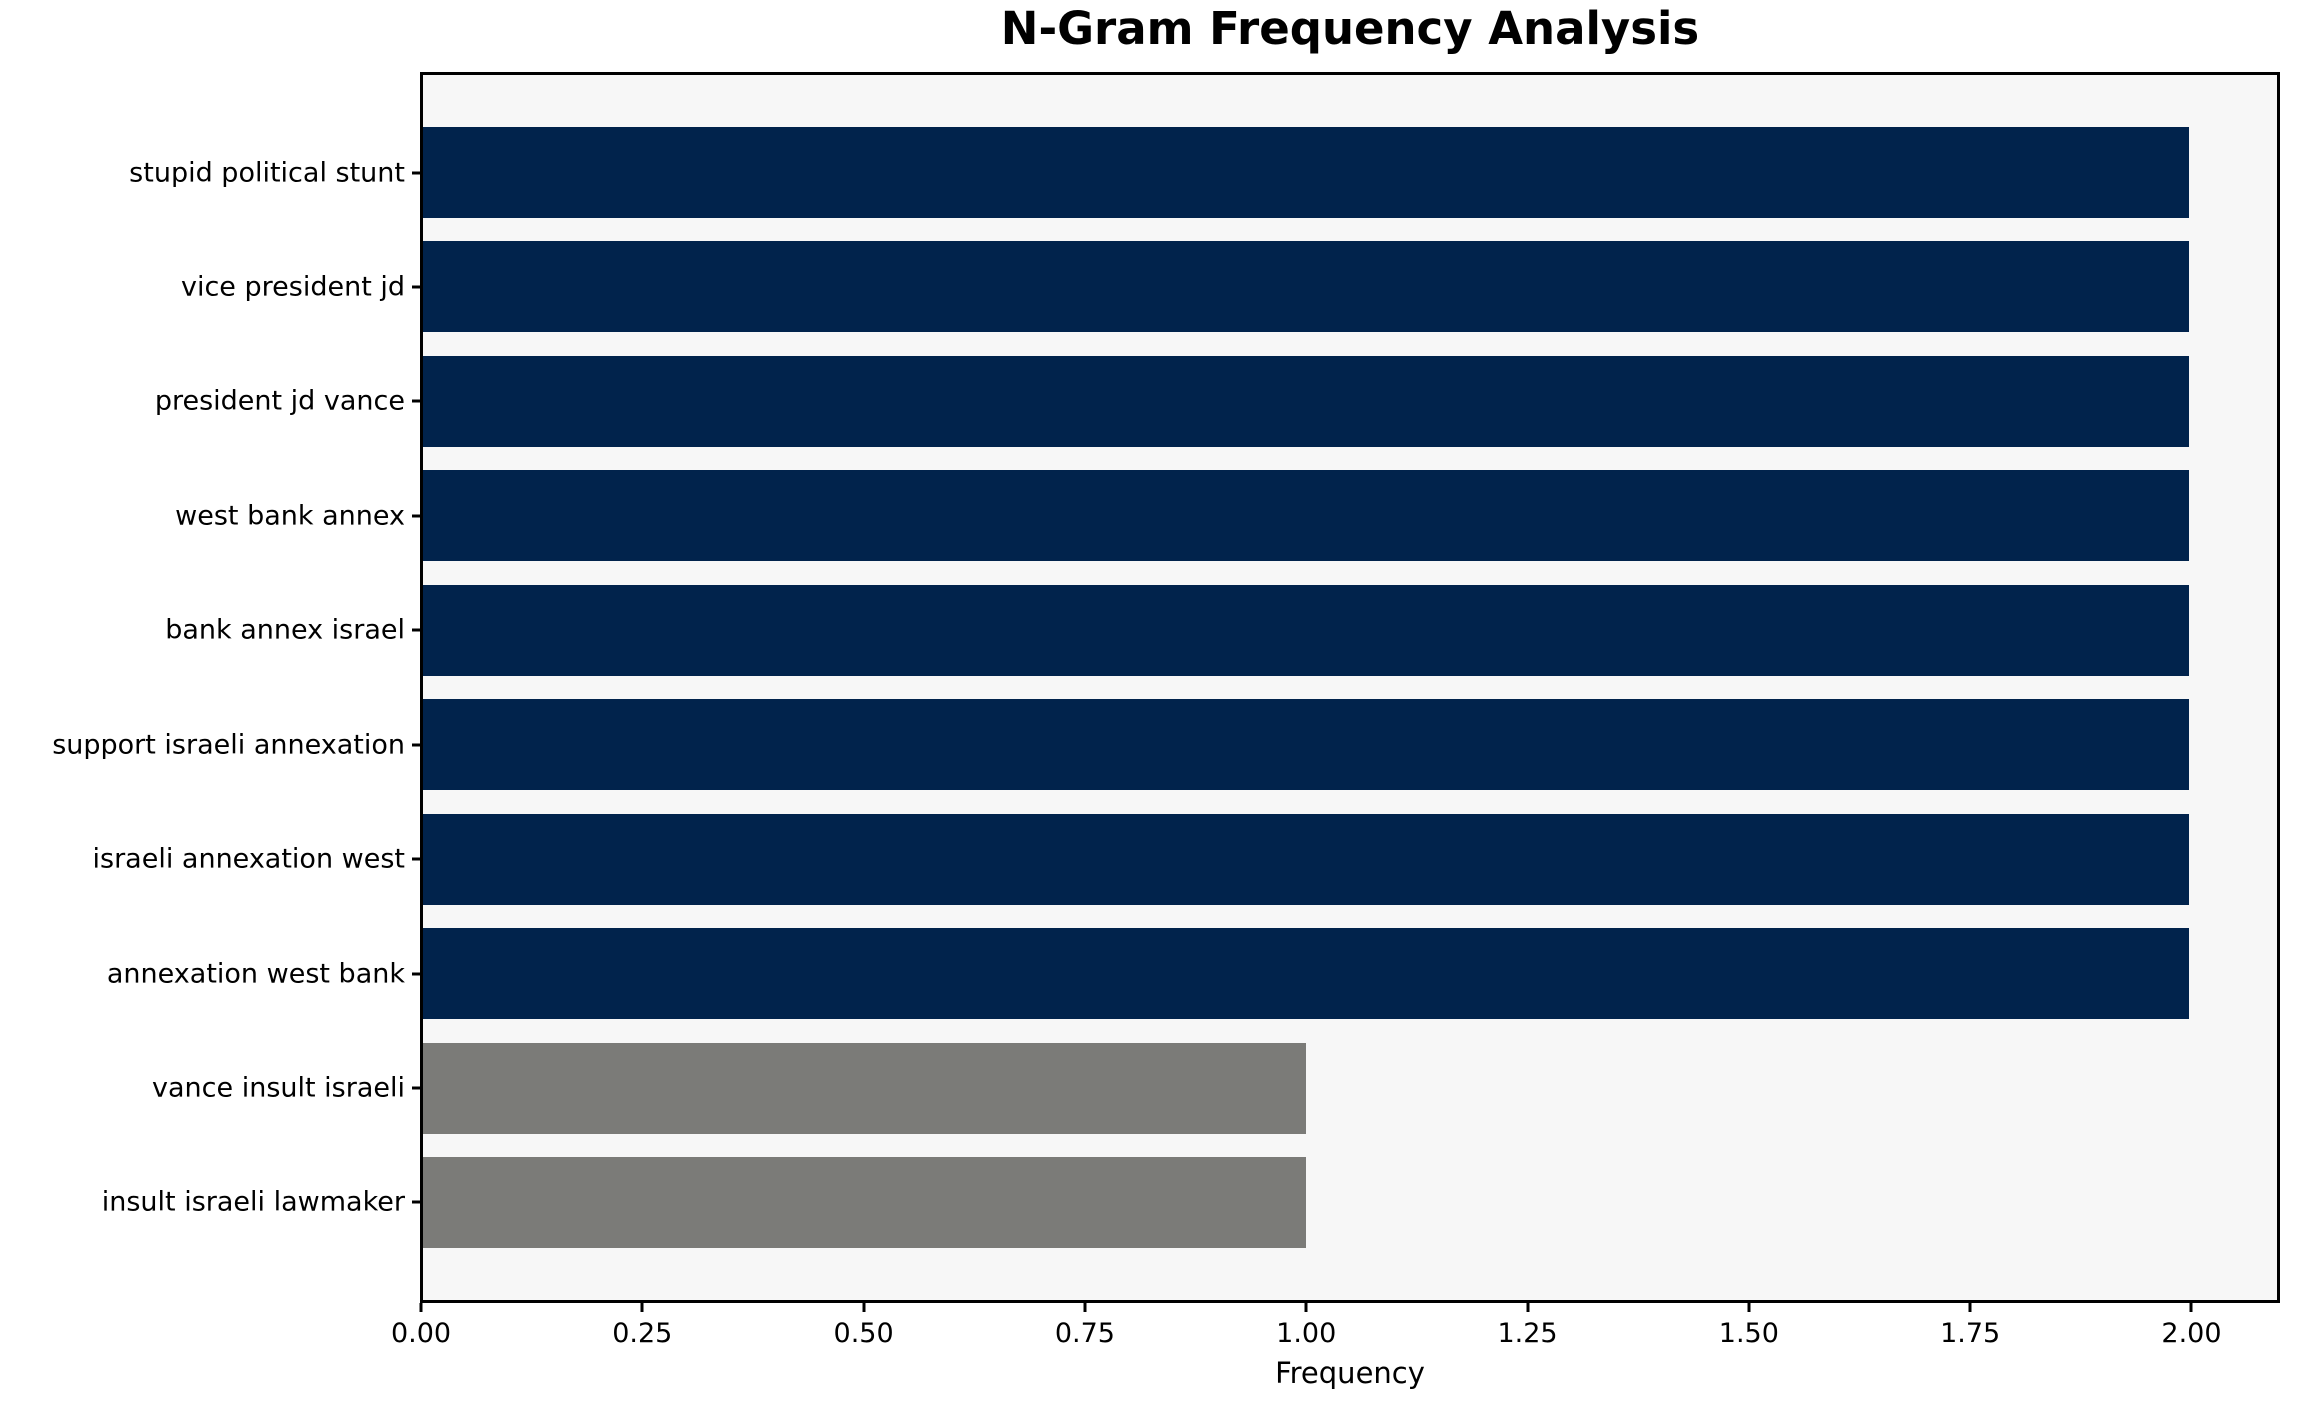 The width and height of the screenshot is (2299, 1414). I want to click on y-tick-label: president jd vance, so click(279, 401).